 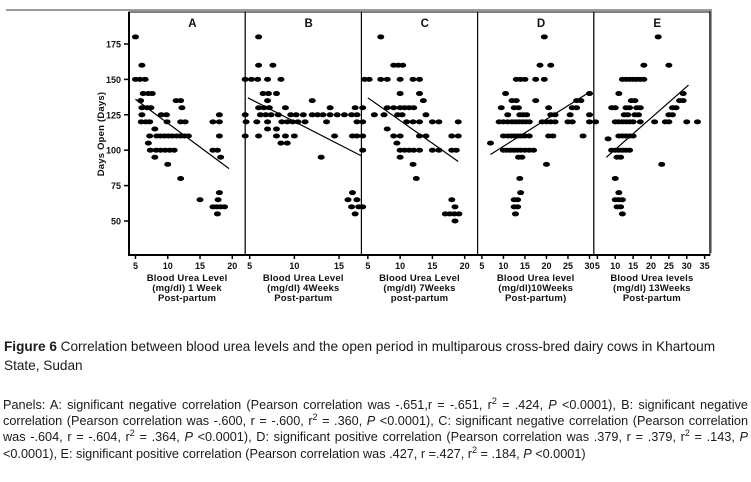 What do you see at coordinates (116, 186) in the screenshot?
I see `svg-text: 75` at bounding box center [116, 186].